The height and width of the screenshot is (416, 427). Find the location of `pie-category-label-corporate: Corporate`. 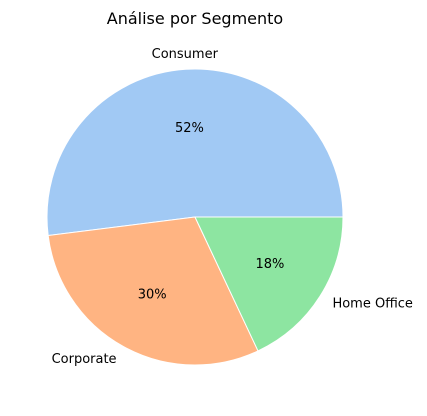

pie-category-label-corporate: Corporate is located at coordinates (84, 359).